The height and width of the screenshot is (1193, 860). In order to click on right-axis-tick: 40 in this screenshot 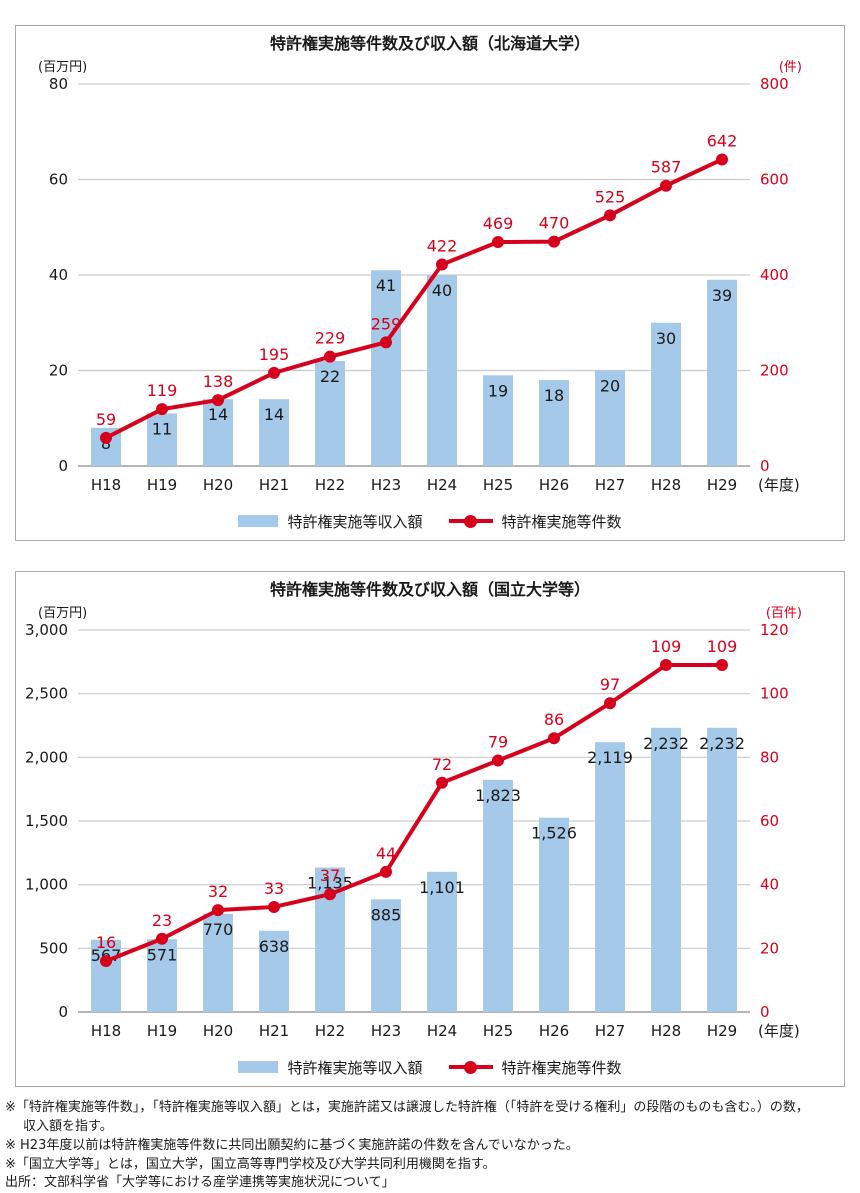, I will do `click(769, 885)`.